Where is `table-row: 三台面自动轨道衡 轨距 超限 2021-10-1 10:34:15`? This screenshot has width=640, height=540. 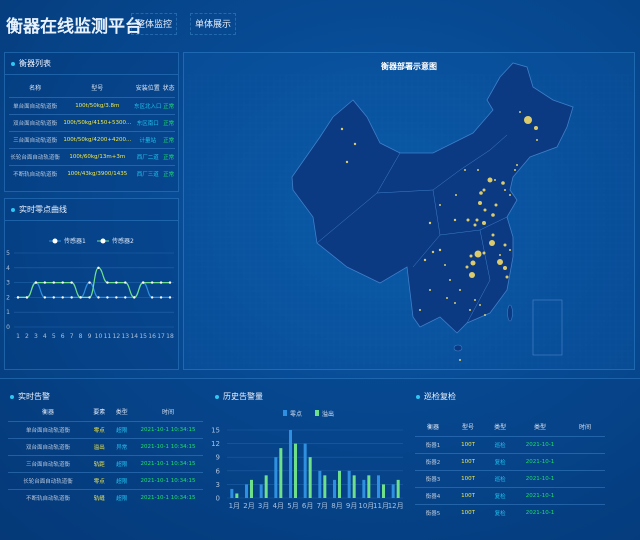
table-row: 三台面自动轨道衡 轨距 超限 2021-10-1 10:34:15 is located at coordinates (105, 463).